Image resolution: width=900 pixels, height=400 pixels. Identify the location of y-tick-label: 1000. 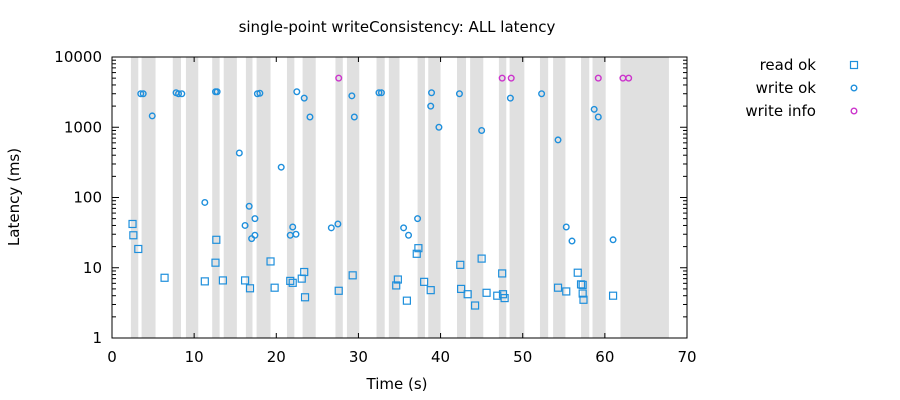
(83, 127).